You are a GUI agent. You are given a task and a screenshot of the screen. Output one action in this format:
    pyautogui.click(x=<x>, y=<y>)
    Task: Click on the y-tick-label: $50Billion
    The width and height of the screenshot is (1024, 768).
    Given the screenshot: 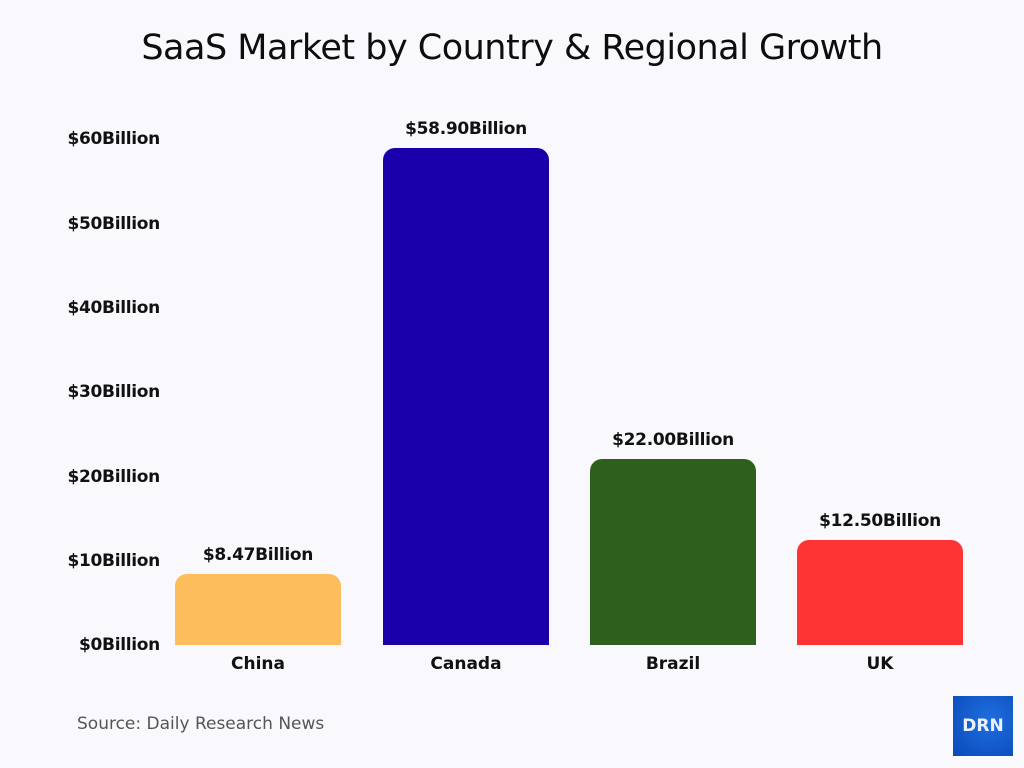 What is the action you would take?
    pyautogui.click(x=113, y=224)
    